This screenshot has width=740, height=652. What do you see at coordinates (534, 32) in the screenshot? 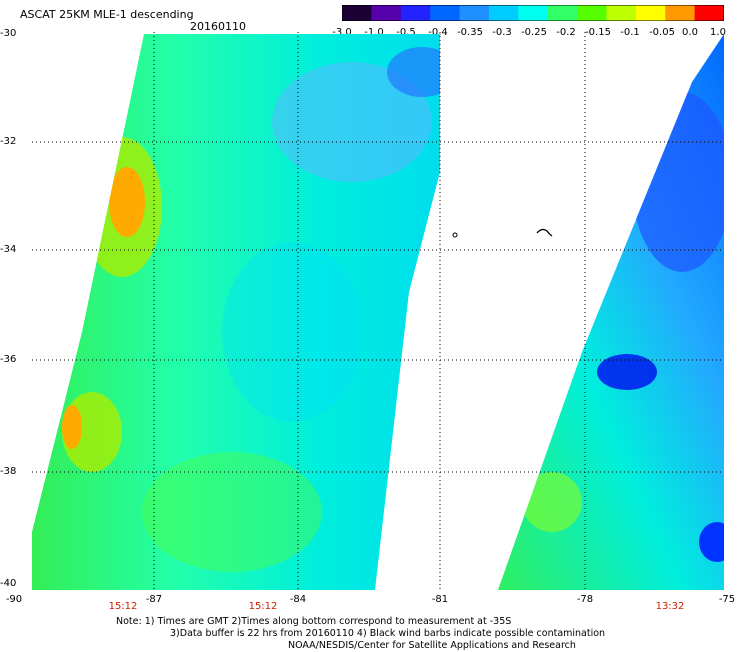
I see `colorbar-label: -0.25` at bounding box center [534, 32].